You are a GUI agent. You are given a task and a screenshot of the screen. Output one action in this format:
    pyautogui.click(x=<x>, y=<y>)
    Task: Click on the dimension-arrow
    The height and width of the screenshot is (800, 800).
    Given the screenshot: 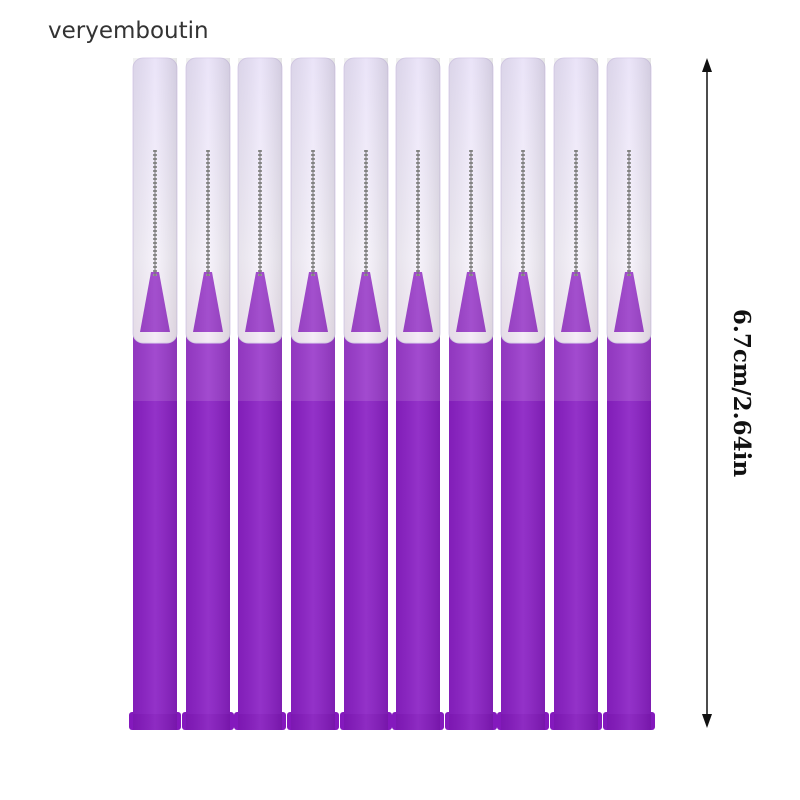 What is the action you would take?
    pyautogui.click(x=707, y=393)
    